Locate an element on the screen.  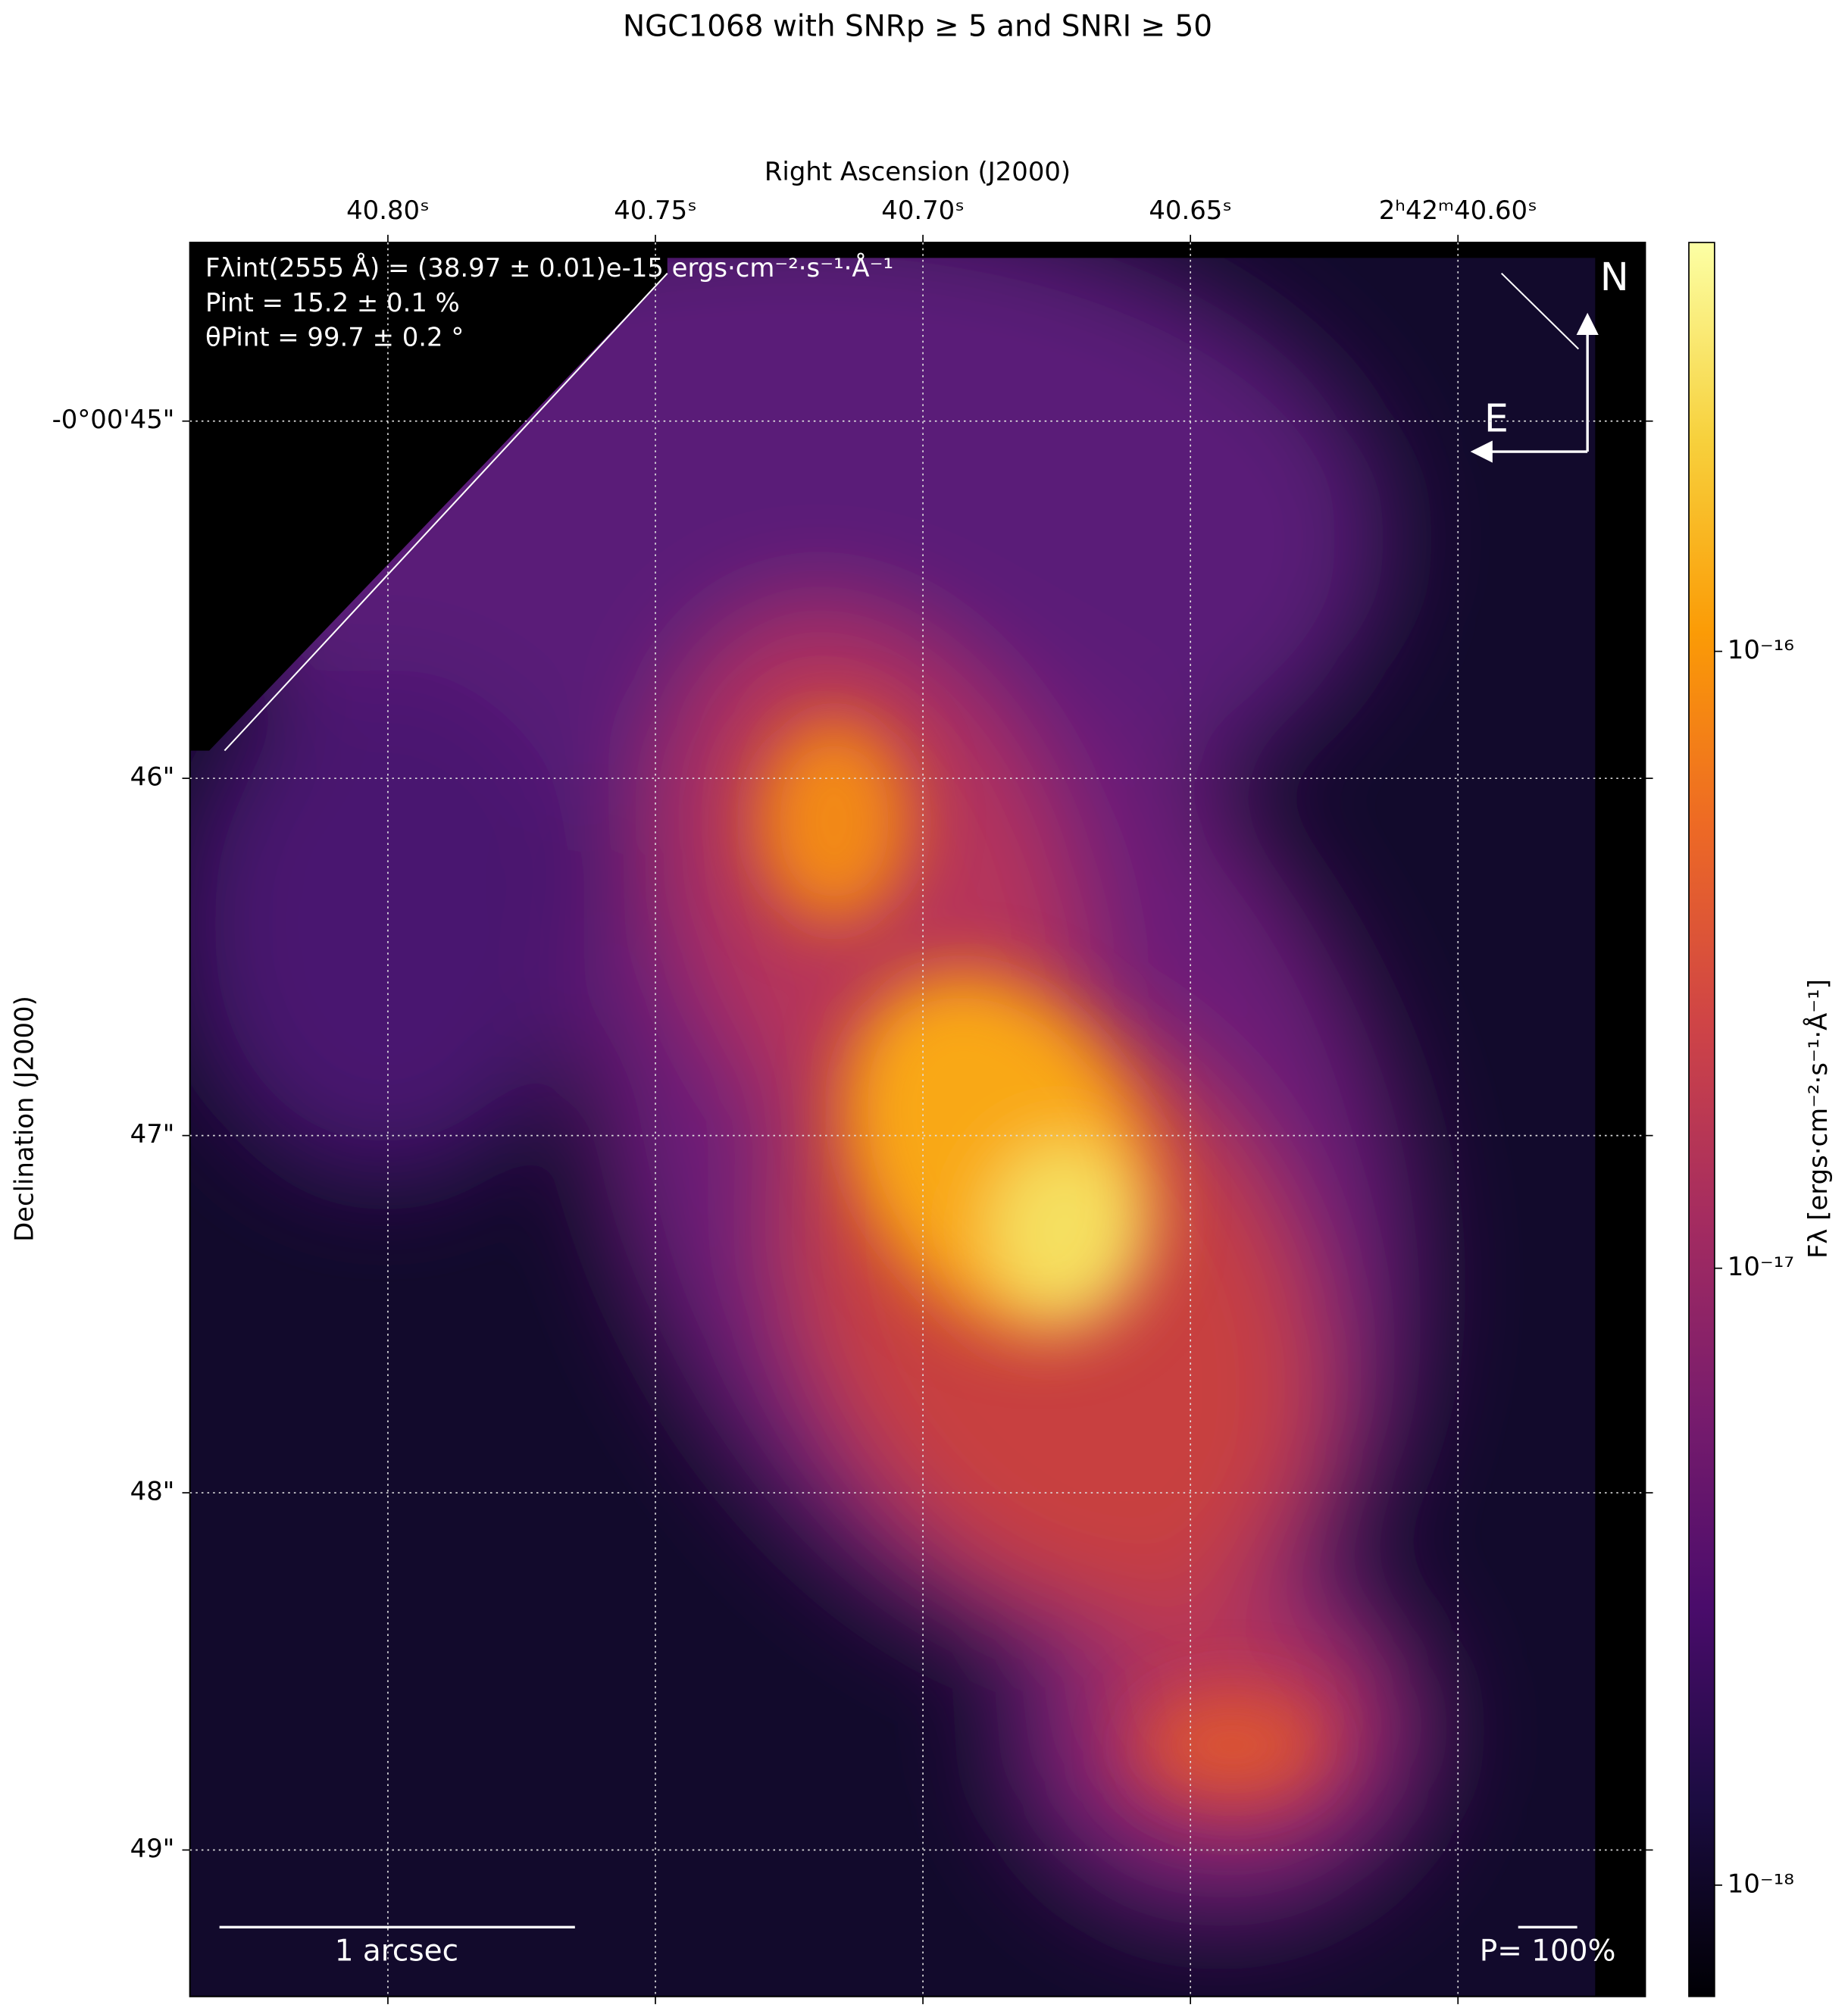
y-tick-label: 49" is located at coordinates (152, 1848).